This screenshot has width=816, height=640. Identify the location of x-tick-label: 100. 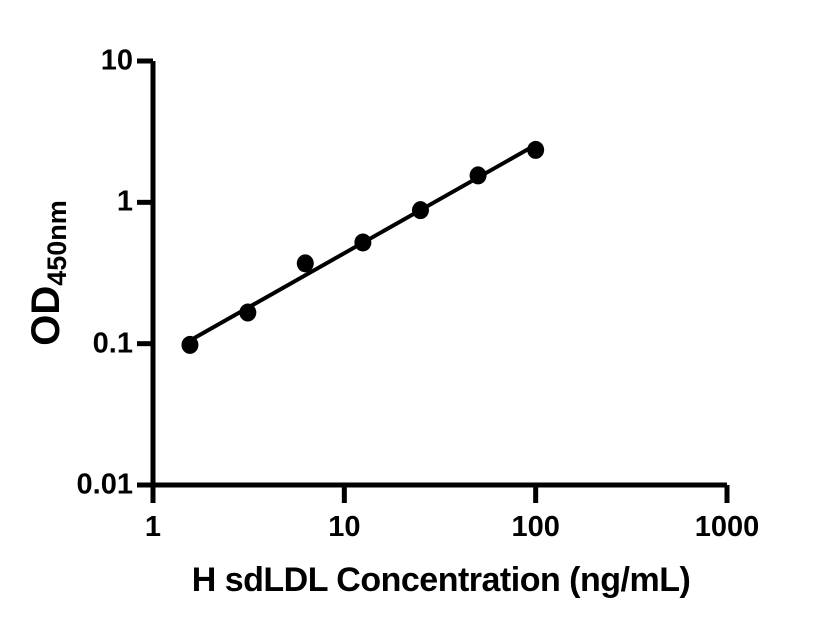
(535, 527).